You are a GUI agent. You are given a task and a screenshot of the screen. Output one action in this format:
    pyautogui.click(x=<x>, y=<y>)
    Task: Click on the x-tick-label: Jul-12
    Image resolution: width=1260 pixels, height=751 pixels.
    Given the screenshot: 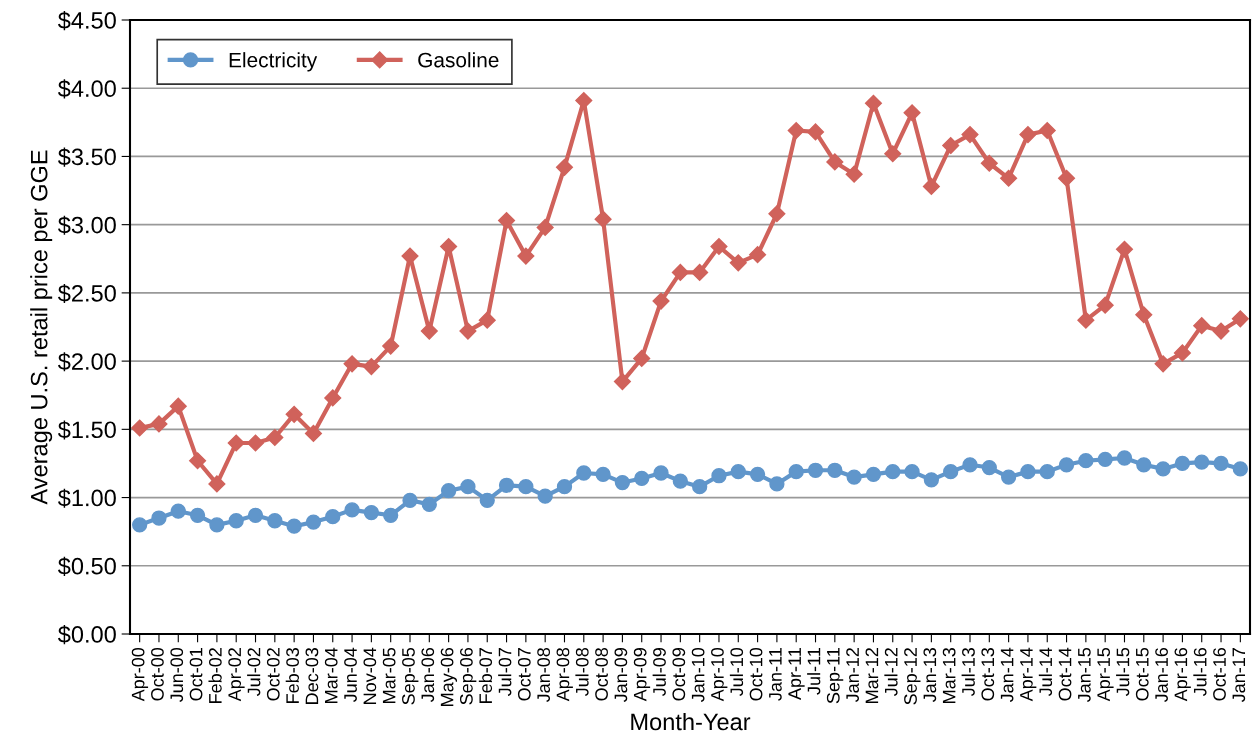 What is the action you would take?
    pyautogui.click(x=891, y=672)
    